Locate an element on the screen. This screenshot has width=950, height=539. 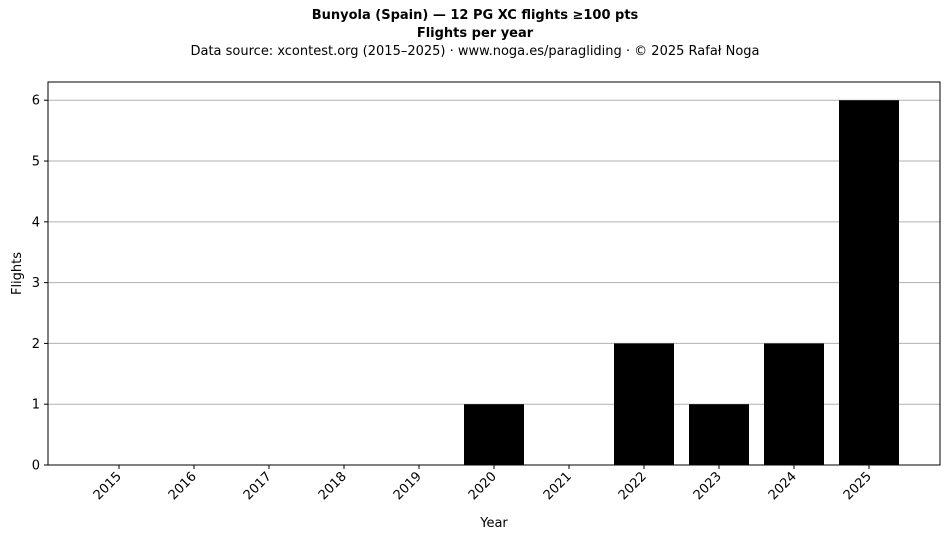
x-tick-label: 2022 is located at coordinates (633, 486).